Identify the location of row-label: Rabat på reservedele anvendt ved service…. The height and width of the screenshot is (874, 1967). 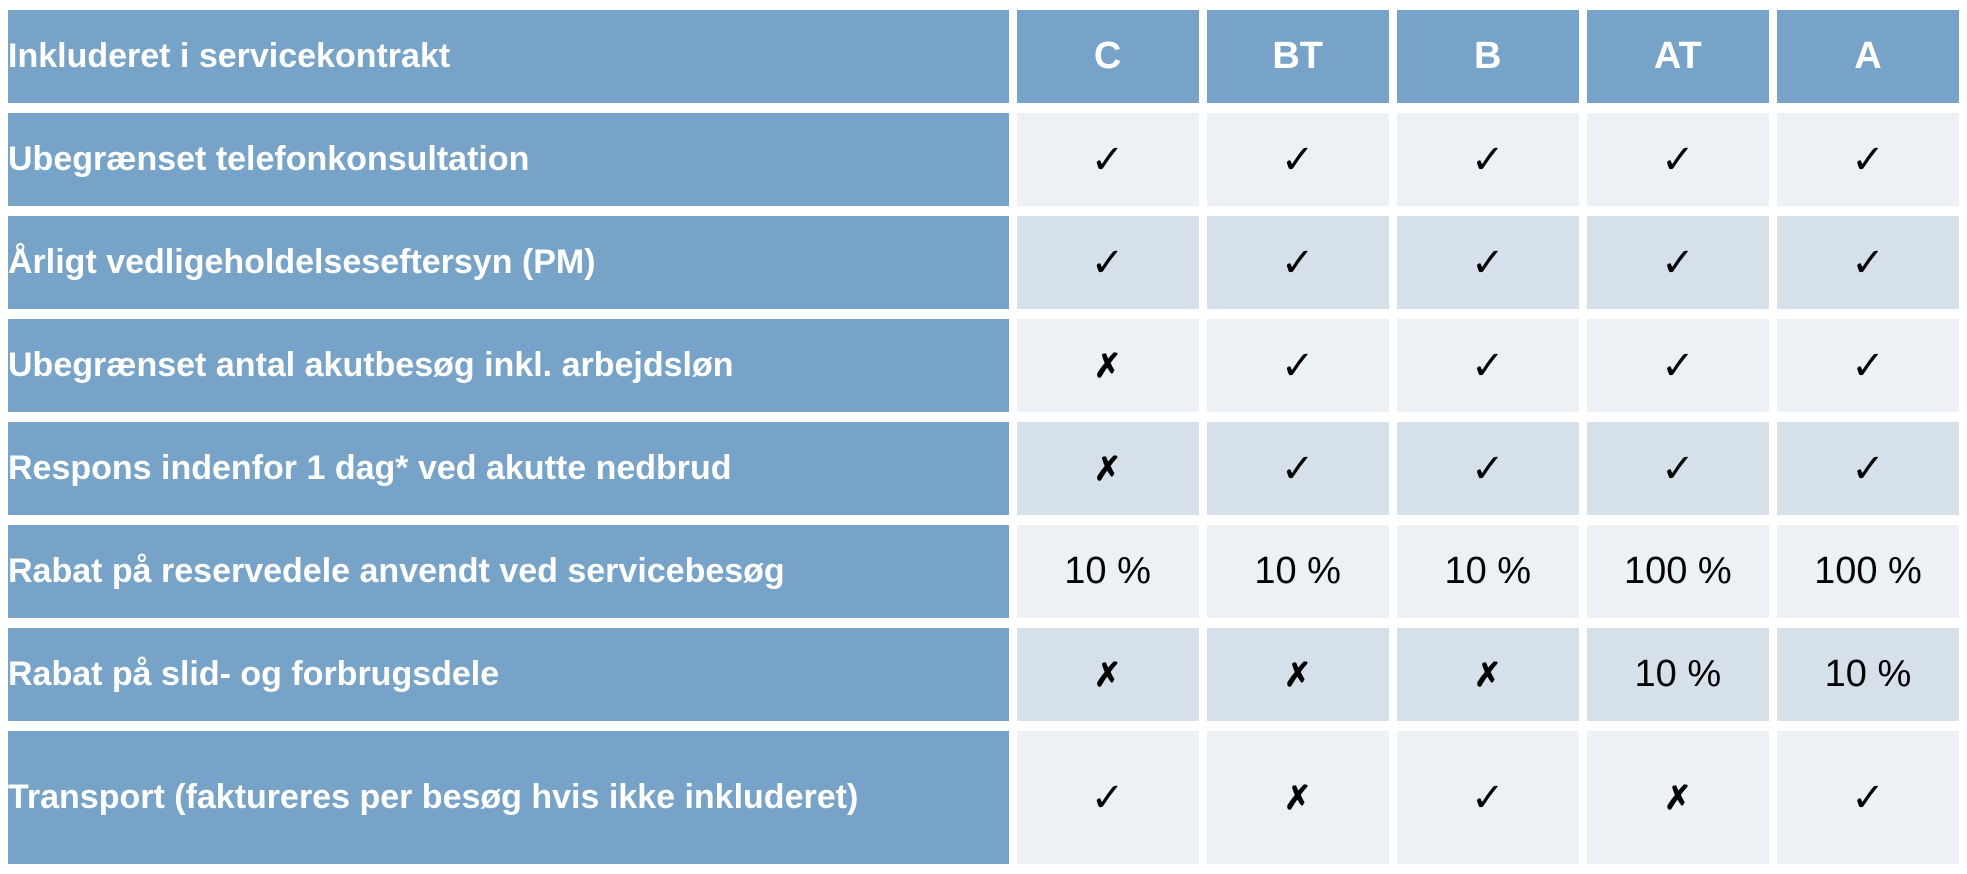
(508, 571).